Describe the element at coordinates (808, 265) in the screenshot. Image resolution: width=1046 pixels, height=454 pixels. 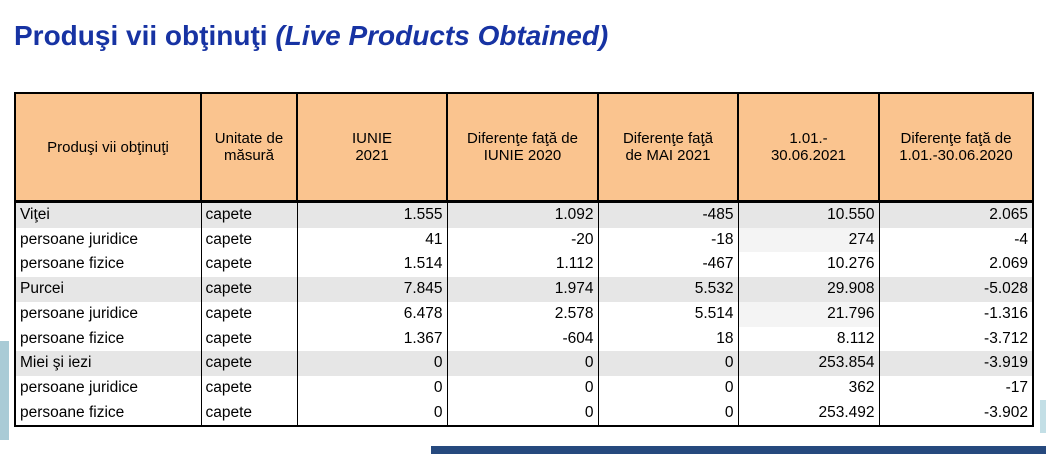
I see `table-cell: 10.276` at that location.